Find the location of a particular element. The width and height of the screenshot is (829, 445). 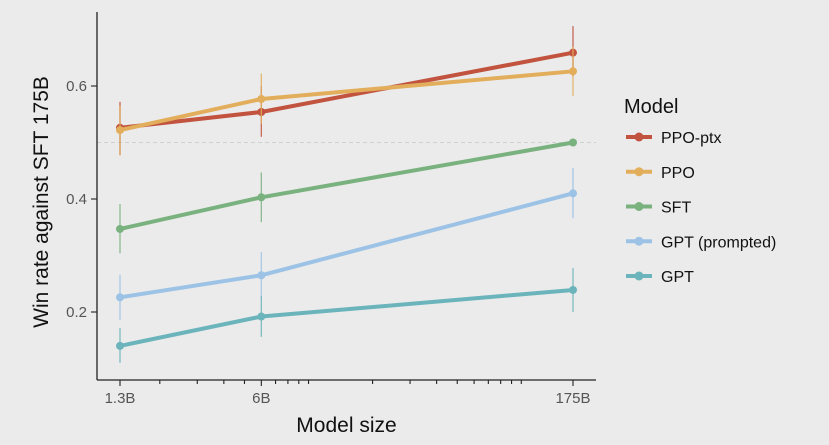

x-tick-label: 175B is located at coordinates (572, 398).